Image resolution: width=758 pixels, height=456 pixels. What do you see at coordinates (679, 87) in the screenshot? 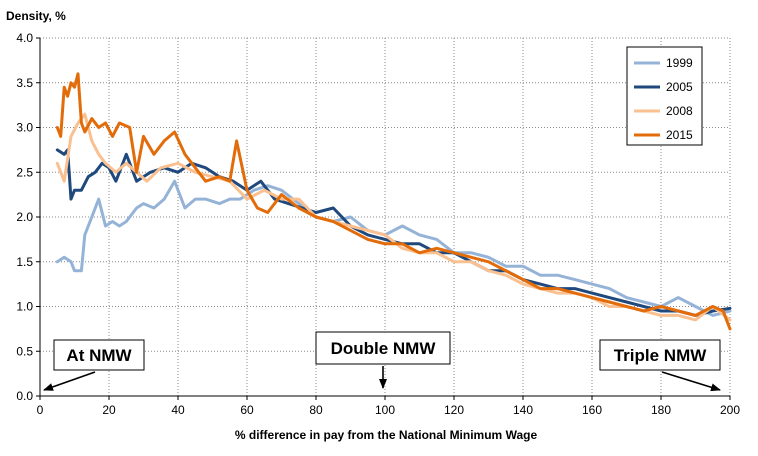
I see `legend-label-2005: 2005` at bounding box center [679, 87].